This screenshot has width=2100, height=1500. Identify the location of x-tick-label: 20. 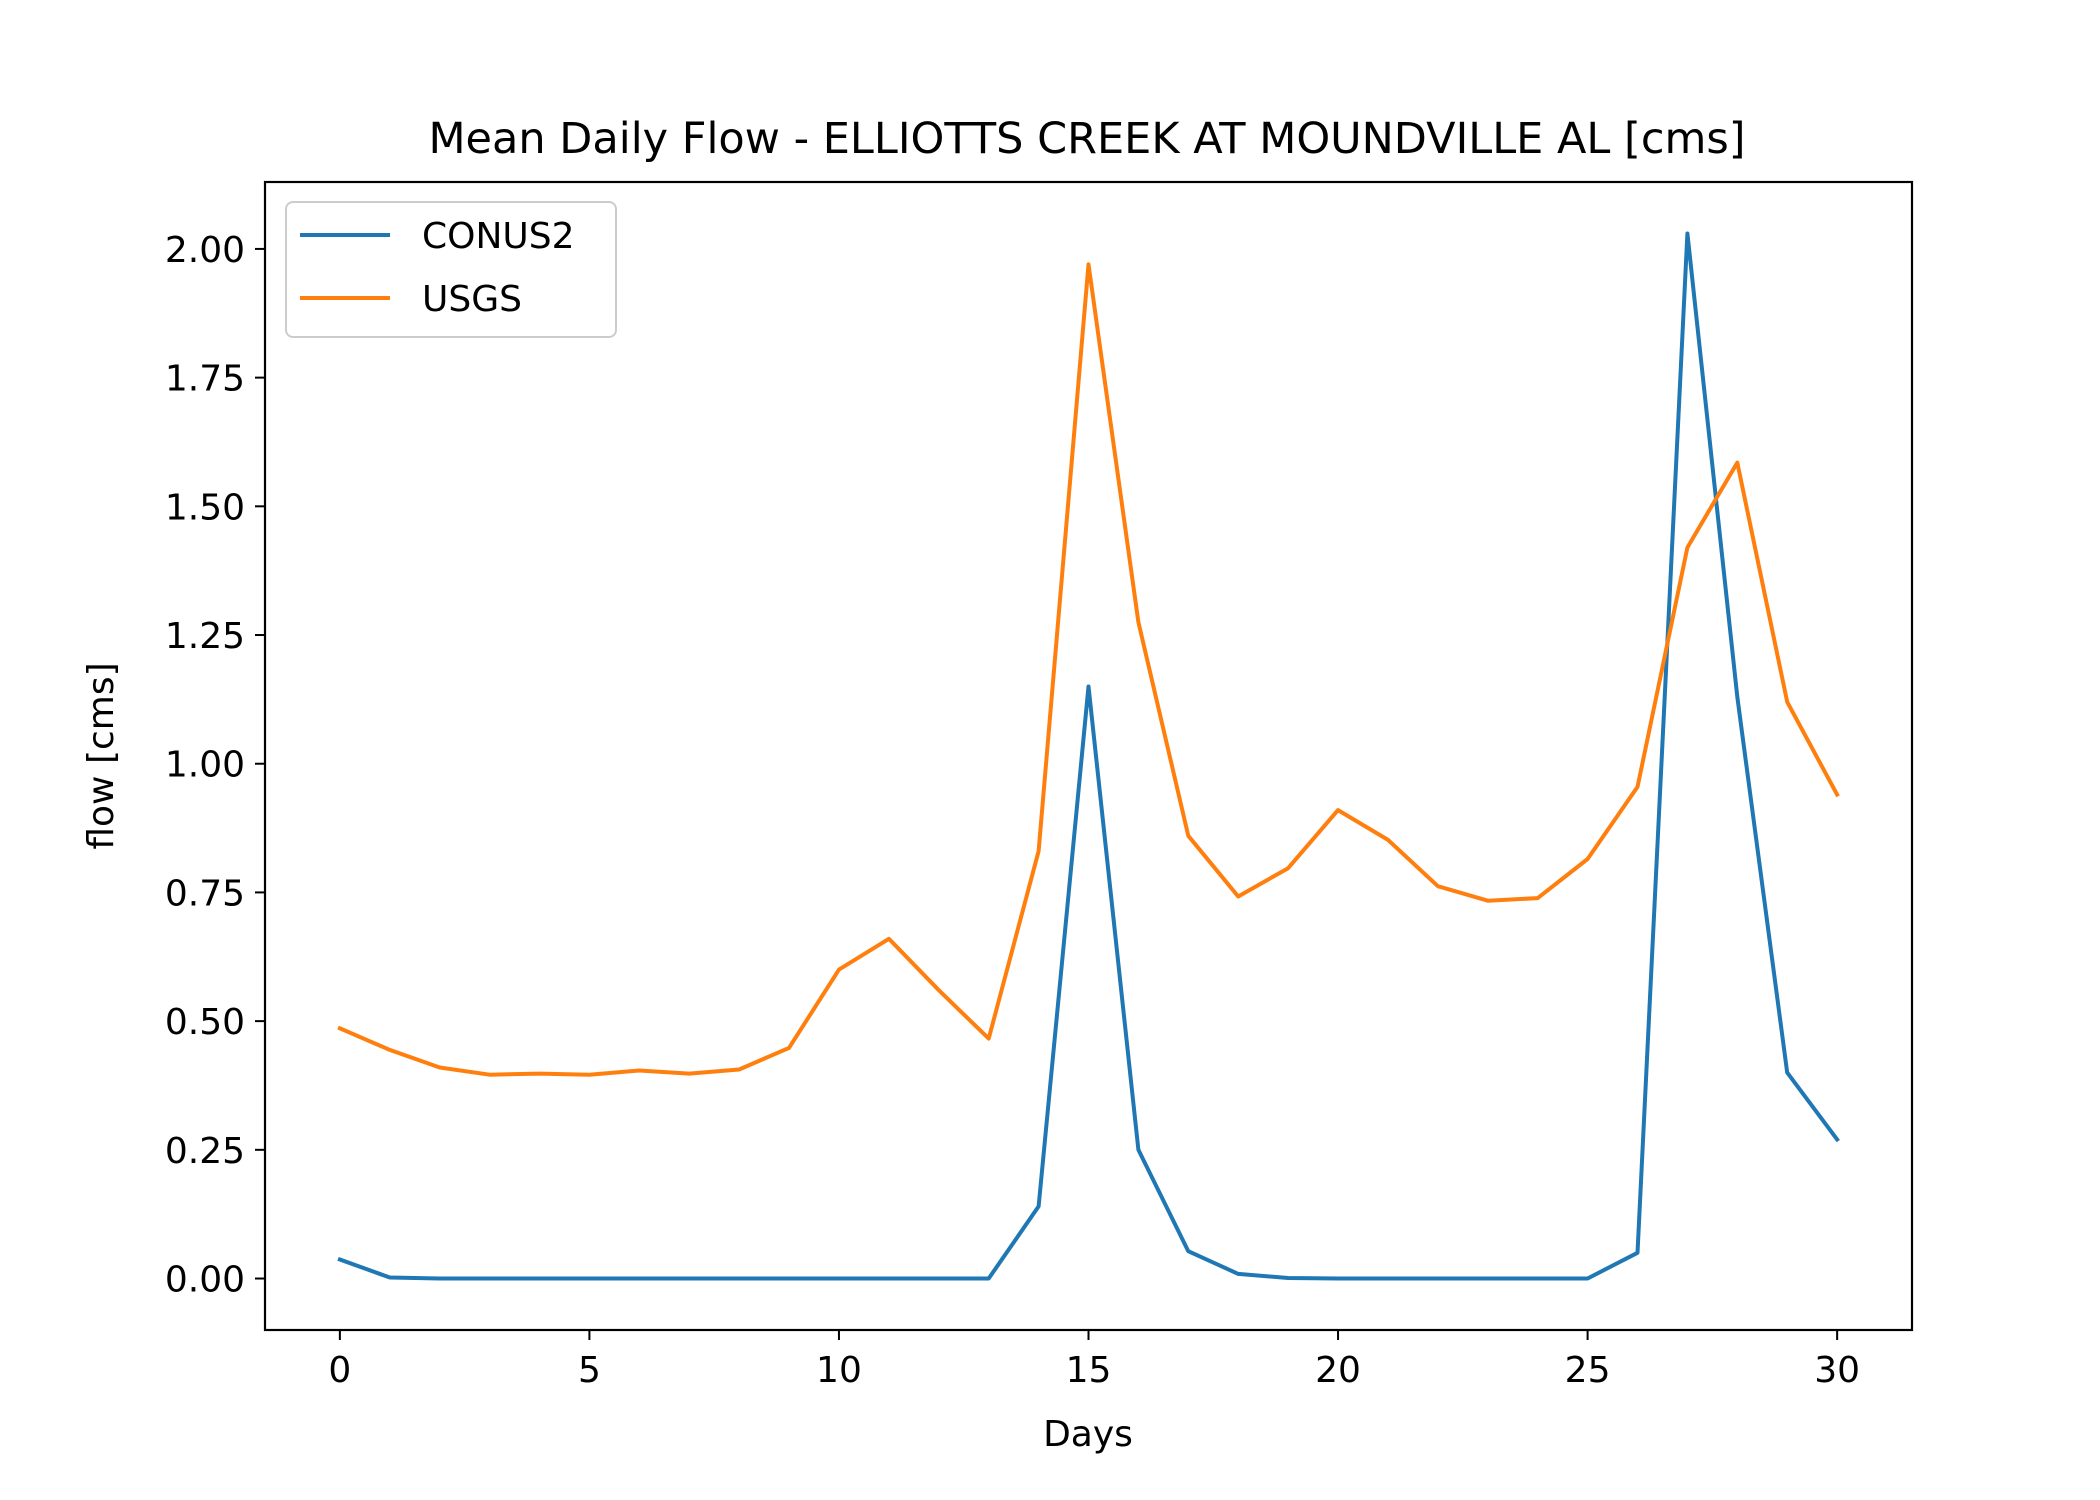
(1338, 1370).